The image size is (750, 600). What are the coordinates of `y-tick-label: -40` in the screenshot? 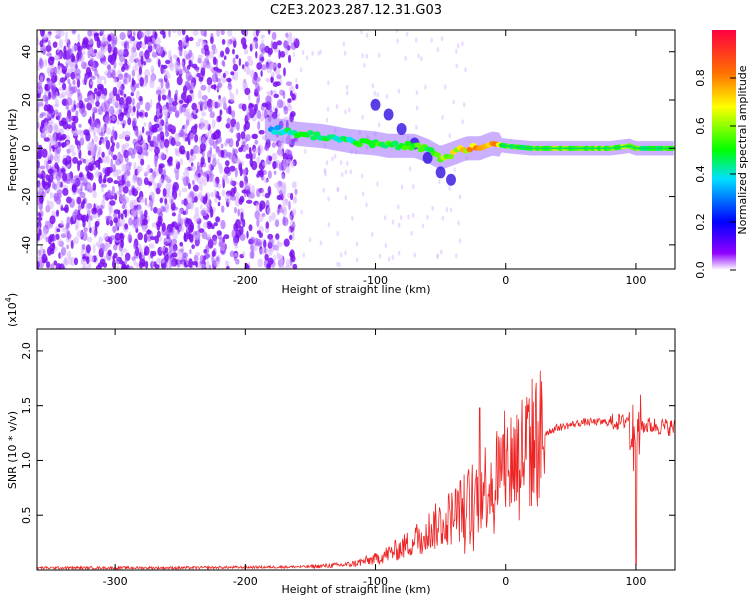 It's located at (26, 245).